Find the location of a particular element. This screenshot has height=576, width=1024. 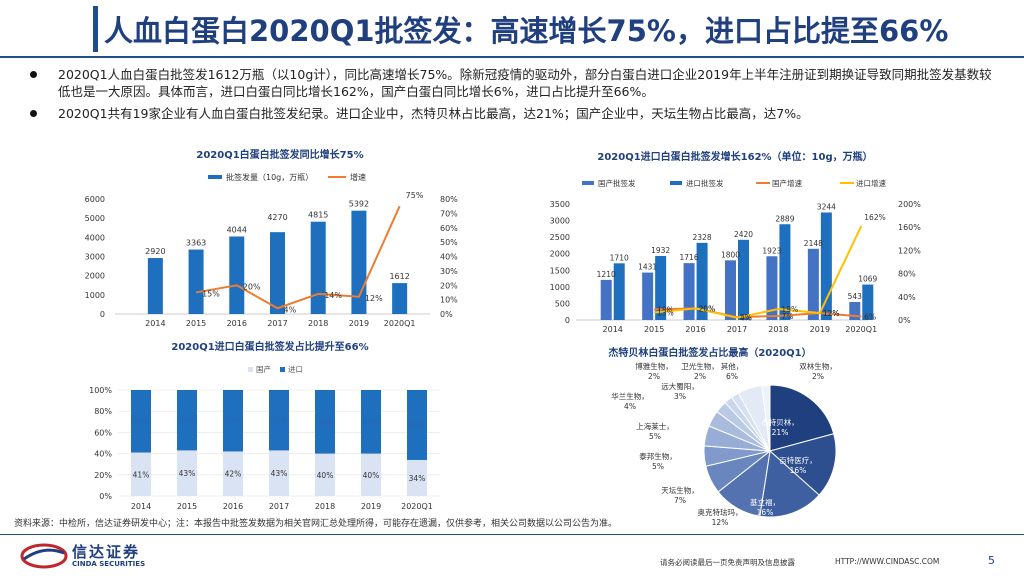

bar-value-label: 2920 is located at coordinates (155, 251).